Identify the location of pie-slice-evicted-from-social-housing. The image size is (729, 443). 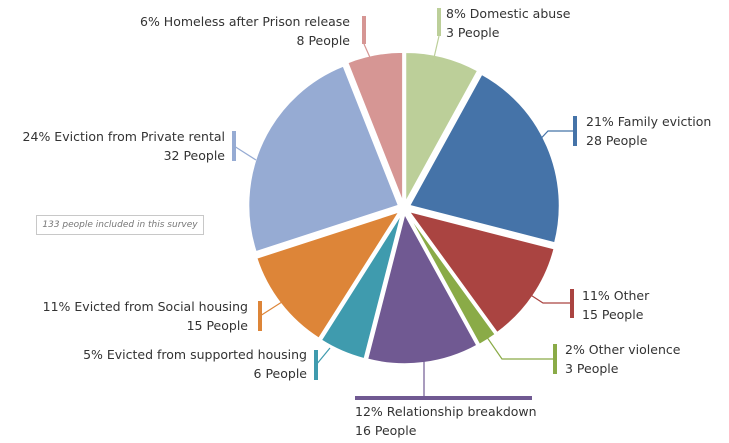
(328, 275).